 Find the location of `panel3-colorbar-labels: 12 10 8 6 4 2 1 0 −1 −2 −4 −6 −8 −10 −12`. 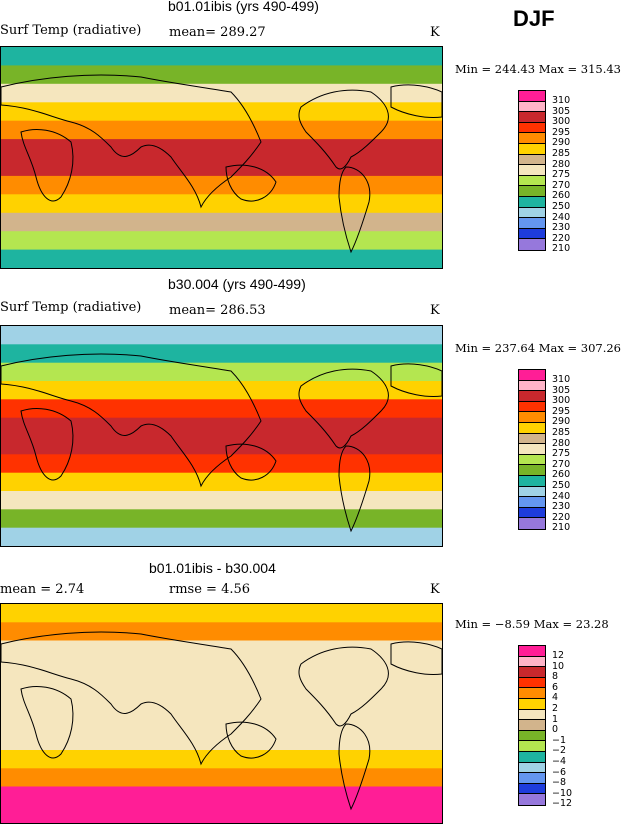

panel3-colorbar-labels: 12 10 8 6 4 2 1 0 −1 −2 −4 −6 −8 −10 −12 is located at coordinates (562, 730).